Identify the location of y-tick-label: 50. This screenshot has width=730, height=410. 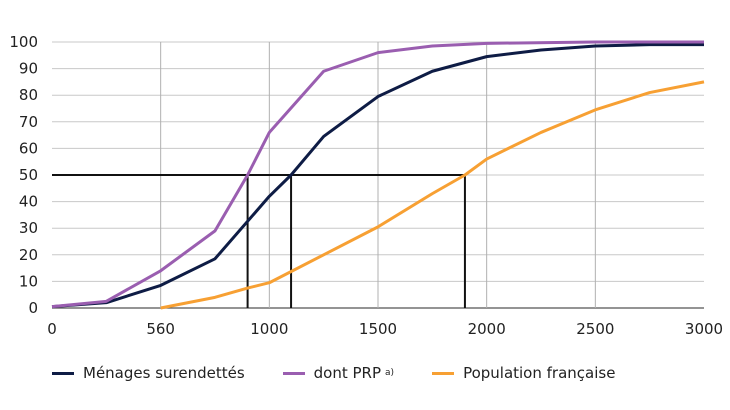
(28, 175).